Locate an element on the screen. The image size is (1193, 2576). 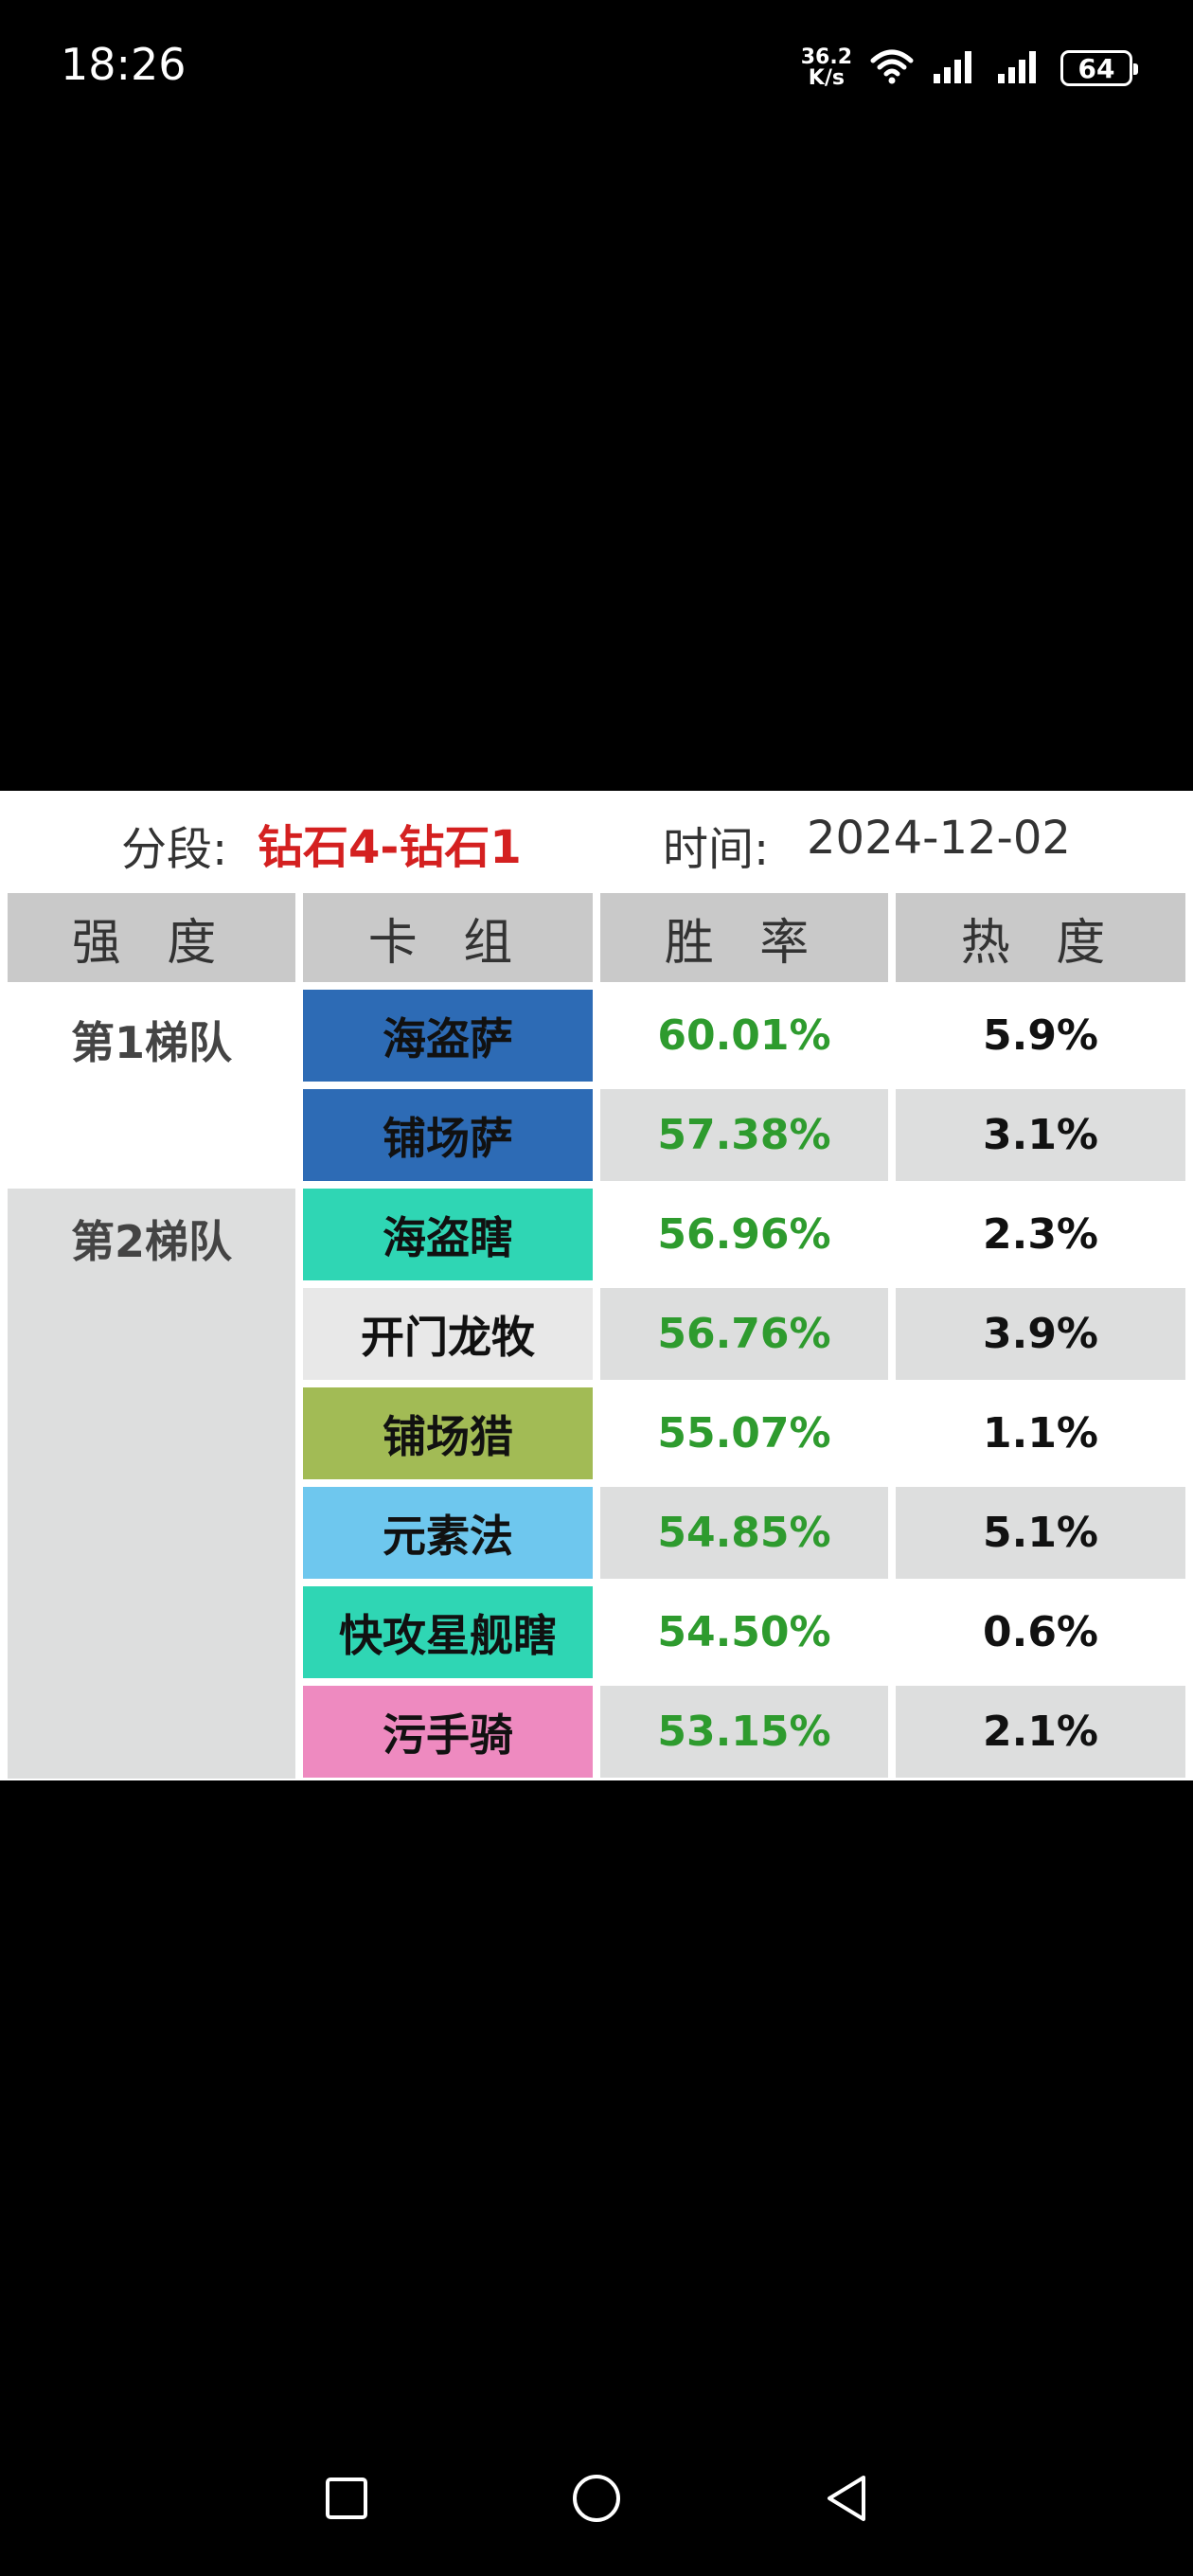
navigation-bar is located at coordinates (596, 2505).